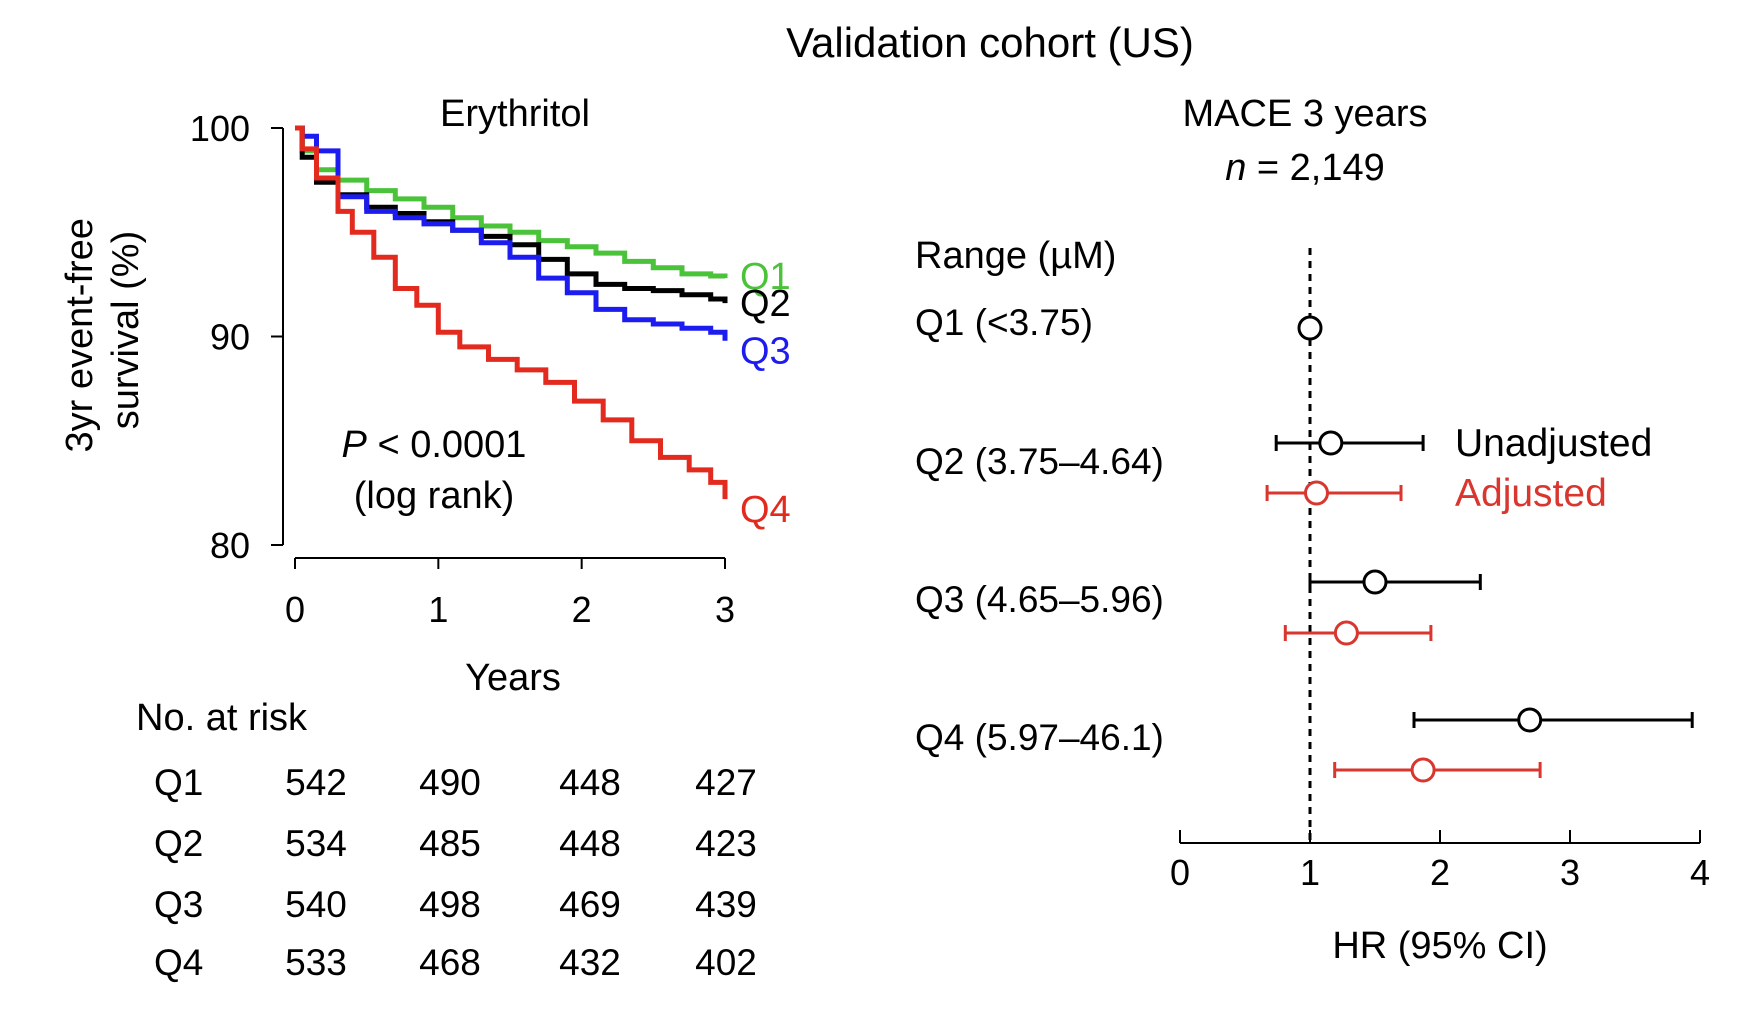 The height and width of the screenshot is (1035, 1737). Describe the element at coordinates (1315, 168) in the screenshot. I see `forest-n-value: = 2,149` at that location.